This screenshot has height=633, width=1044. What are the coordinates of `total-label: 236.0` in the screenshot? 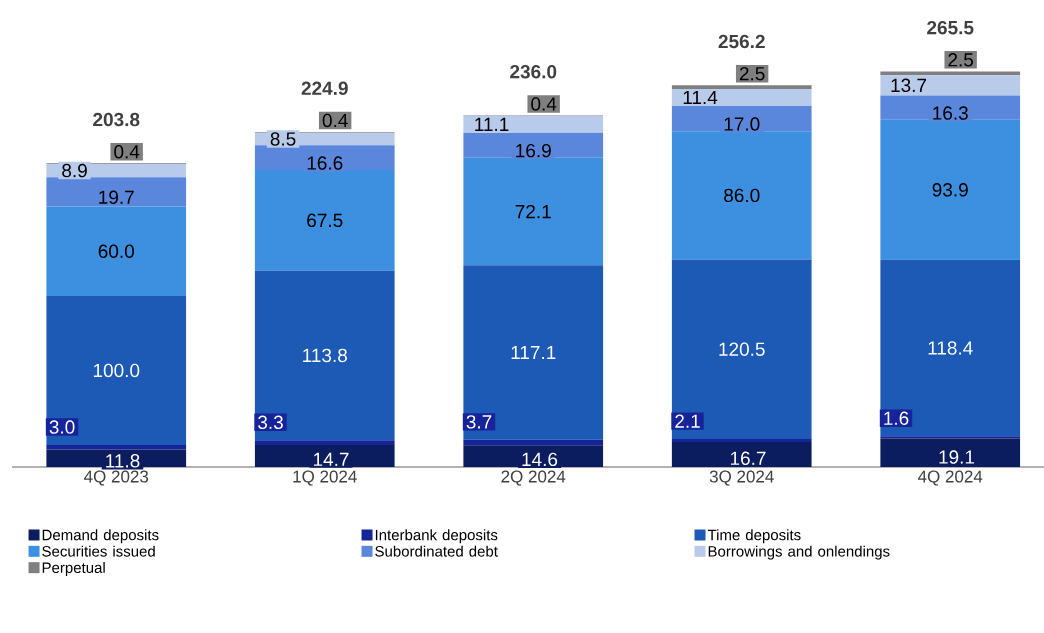 It's located at (533, 72).